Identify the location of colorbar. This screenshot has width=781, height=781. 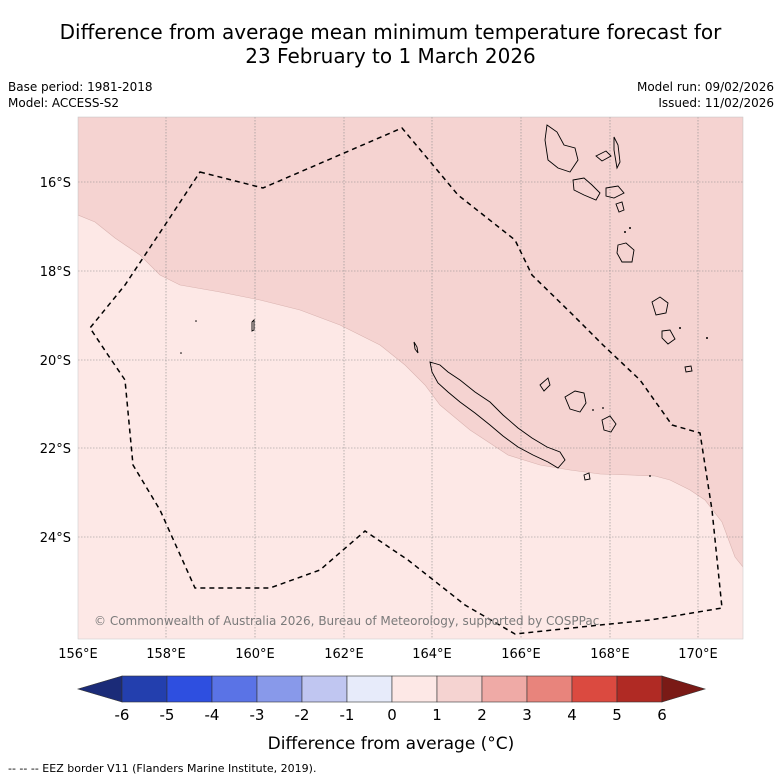
(391, 689).